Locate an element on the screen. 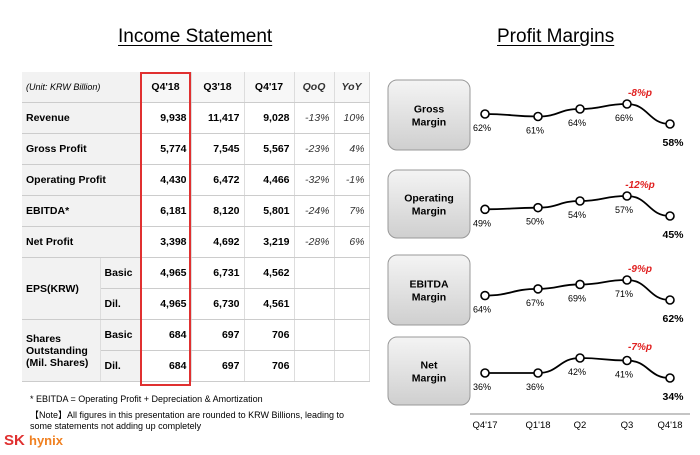  table-cell: 4,965 is located at coordinates (166, 273).